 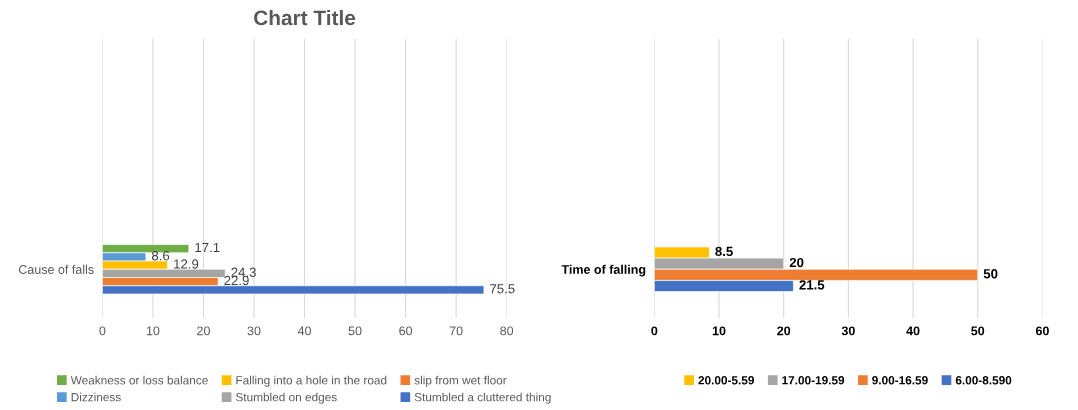 What do you see at coordinates (456, 331) in the screenshot?
I see `x-tick-label: 70` at bounding box center [456, 331].